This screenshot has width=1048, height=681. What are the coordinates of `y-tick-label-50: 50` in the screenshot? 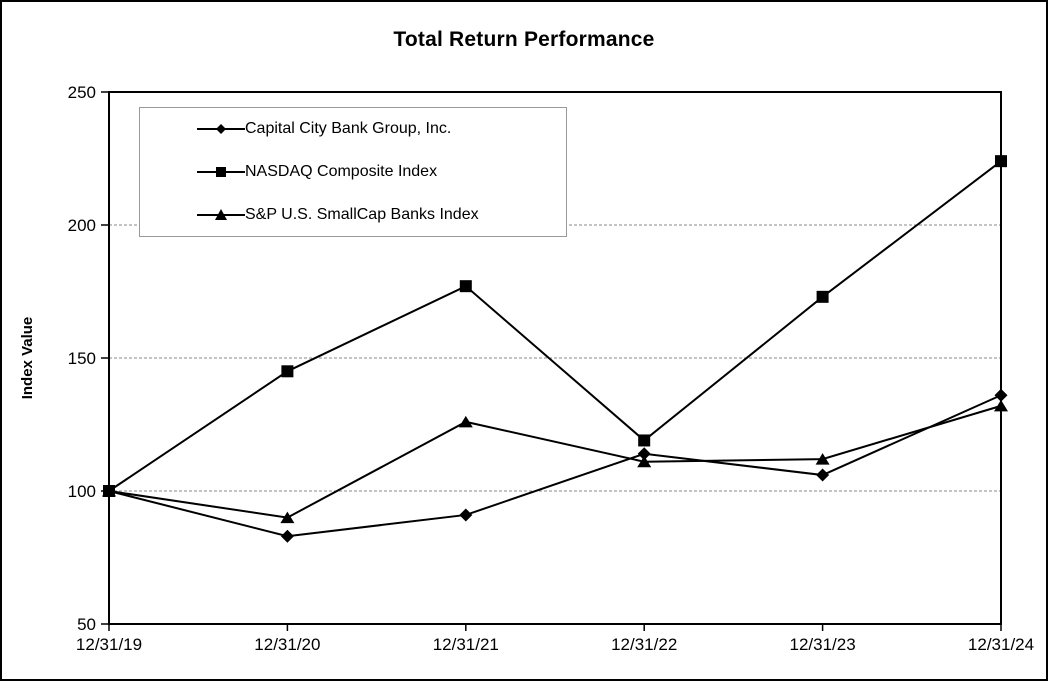 It's located at (86, 624).